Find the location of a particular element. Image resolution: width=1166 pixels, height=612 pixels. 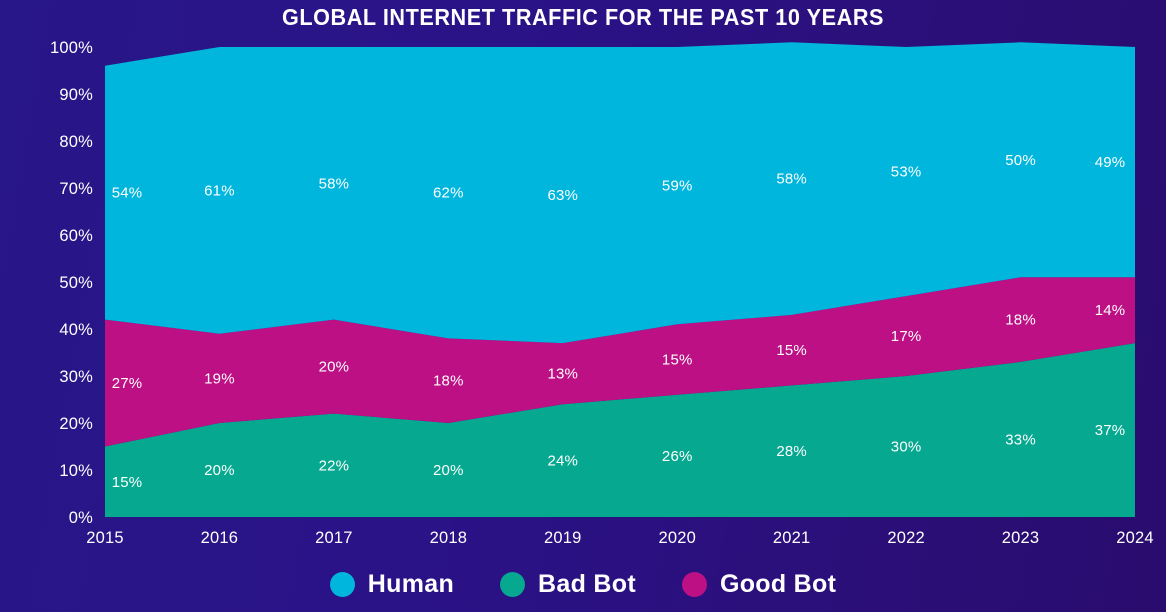

data-label-human: 61% is located at coordinates (219, 190).